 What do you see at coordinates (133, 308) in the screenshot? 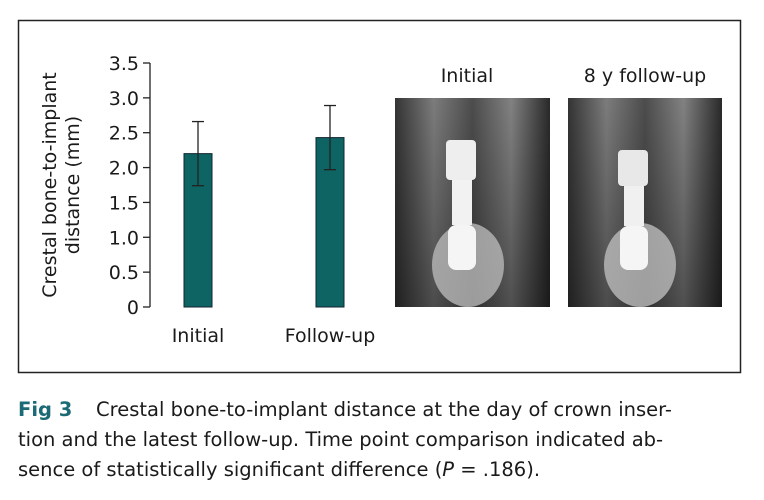
I see `y-tick-label: 0` at bounding box center [133, 308].